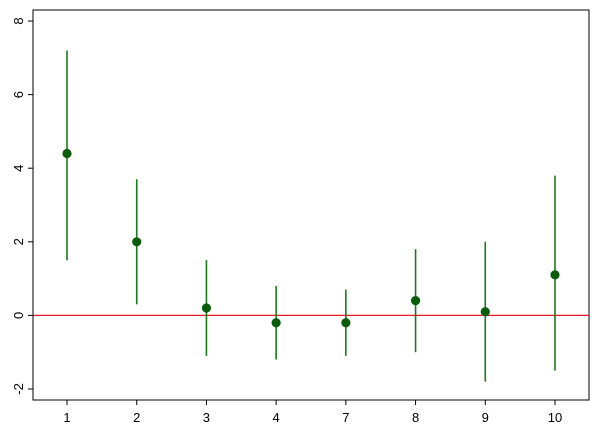  Describe the element at coordinates (136, 417) in the screenshot. I see `x-tick-label: 2` at that location.